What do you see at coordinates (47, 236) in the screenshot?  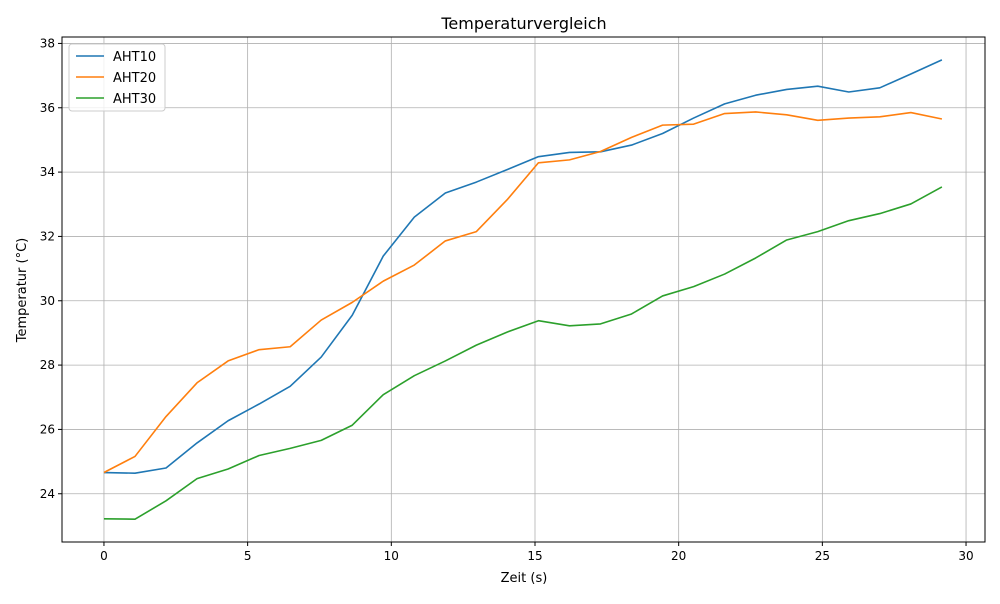 I see `y-tick-label: 32` at bounding box center [47, 236].